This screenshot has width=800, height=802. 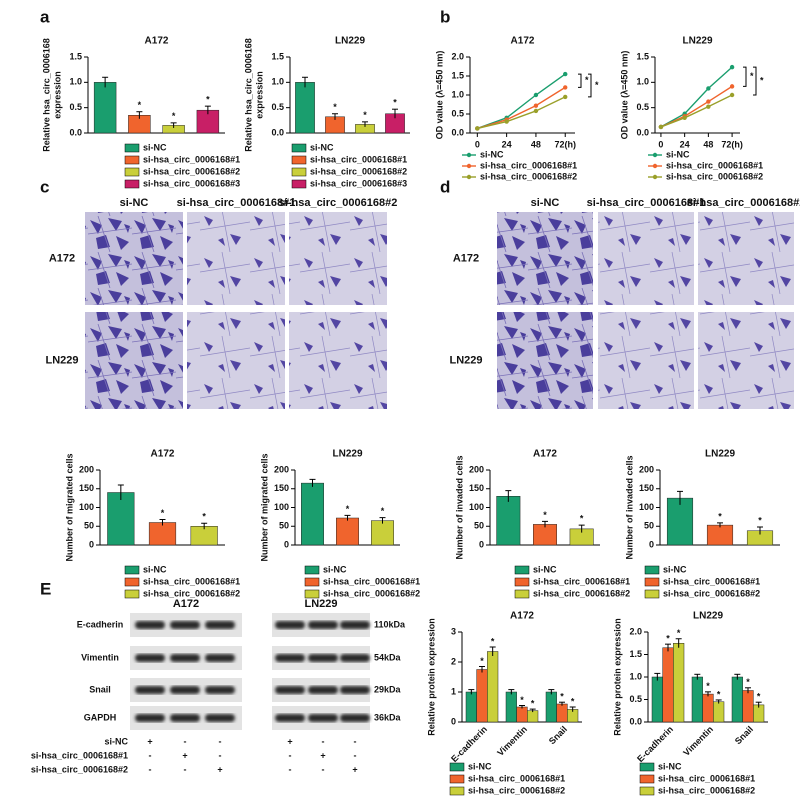 What do you see at coordinates (277, 132) in the screenshot?
I see `y-tick-label: 0.0` at bounding box center [277, 132].